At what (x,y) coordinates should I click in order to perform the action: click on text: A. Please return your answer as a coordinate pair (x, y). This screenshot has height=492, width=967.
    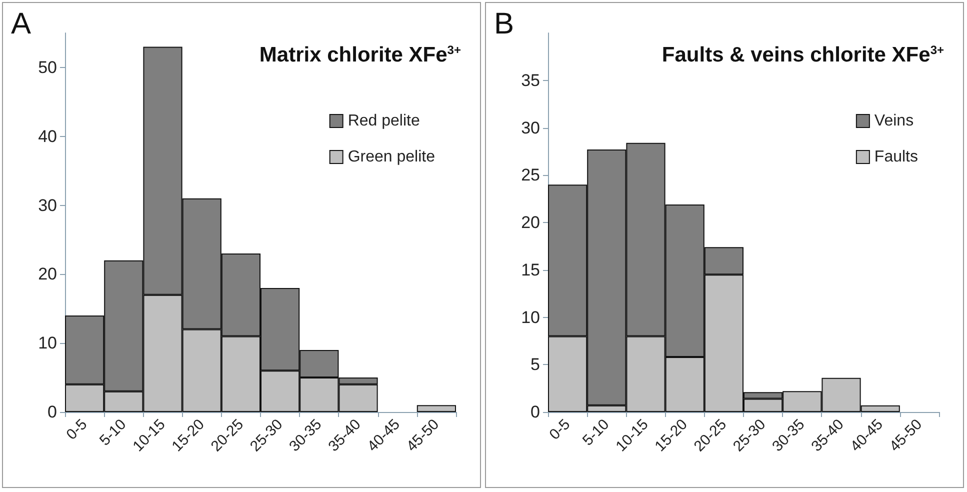
    Looking at the image, I should click on (21, 24).